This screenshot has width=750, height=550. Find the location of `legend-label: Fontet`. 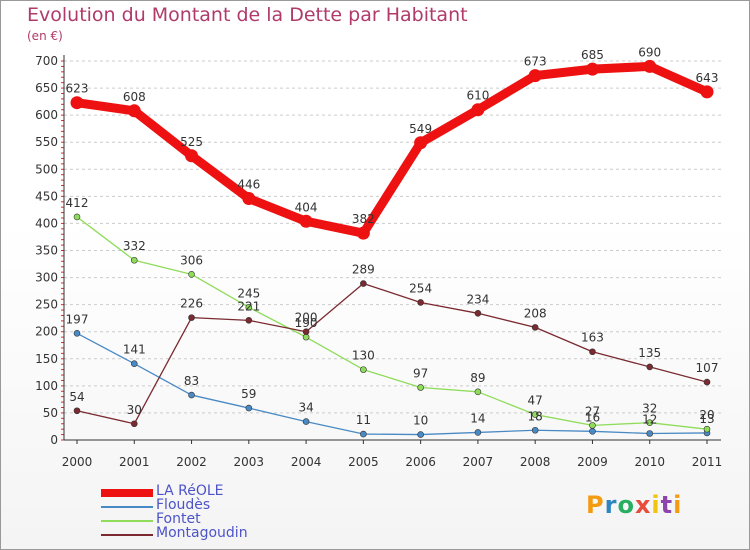

legend-label: Fontet is located at coordinates (178, 519).